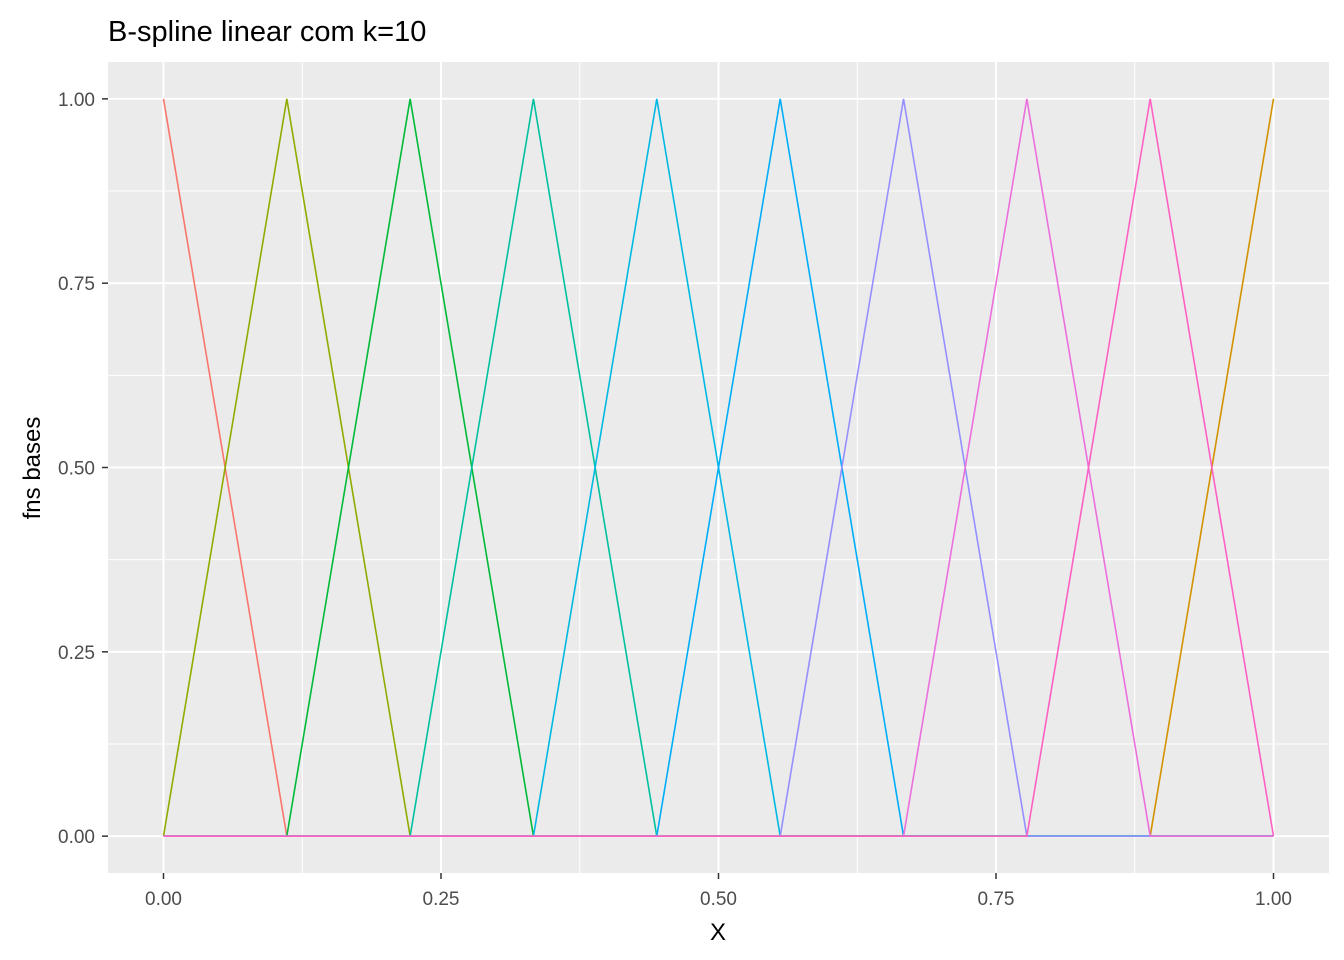 The width and height of the screenshot is (1344, 960). Describe the element at coordinates (76, 100) in the screenshot. I see `y-tick-label: 1.00` at that location.